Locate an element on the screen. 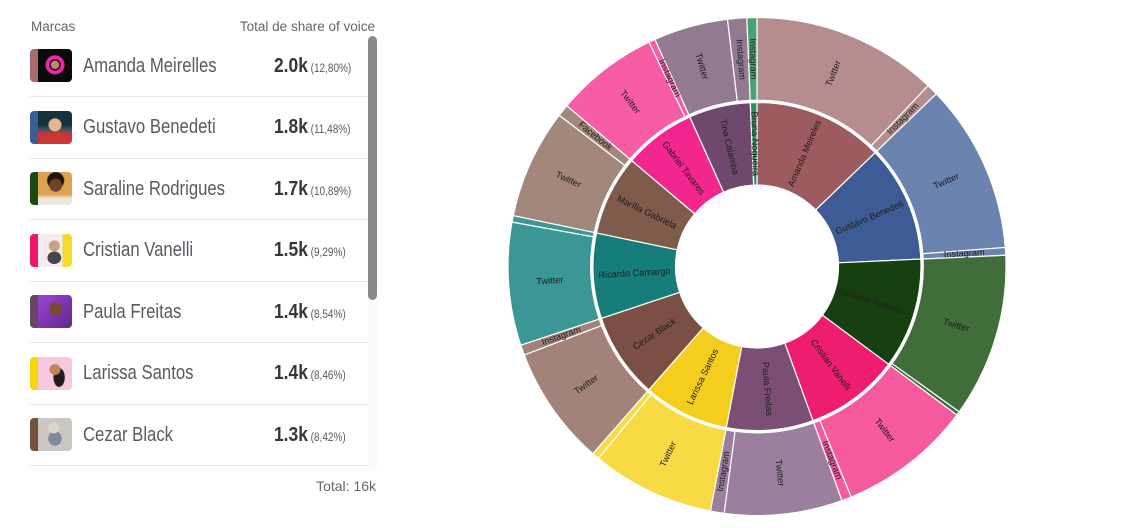 The width and height of the screenshot is (1136, 528). svg-text: Ricardo Camargo is located at coordinates (634, 273).